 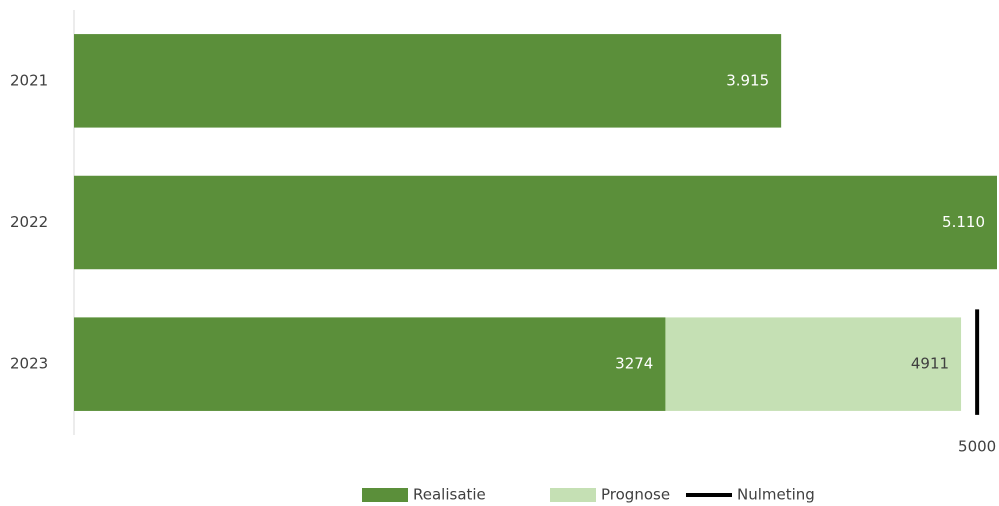 I want to click on y-tick-label: 2022, so click(x=29, y=222).